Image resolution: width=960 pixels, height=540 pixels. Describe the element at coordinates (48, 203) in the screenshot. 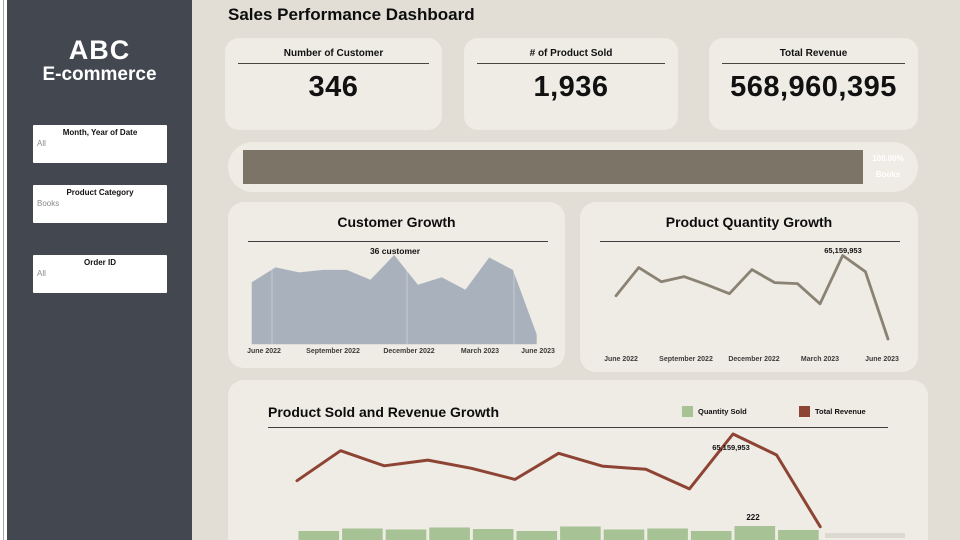

I see `filter-value: Books` at that location.